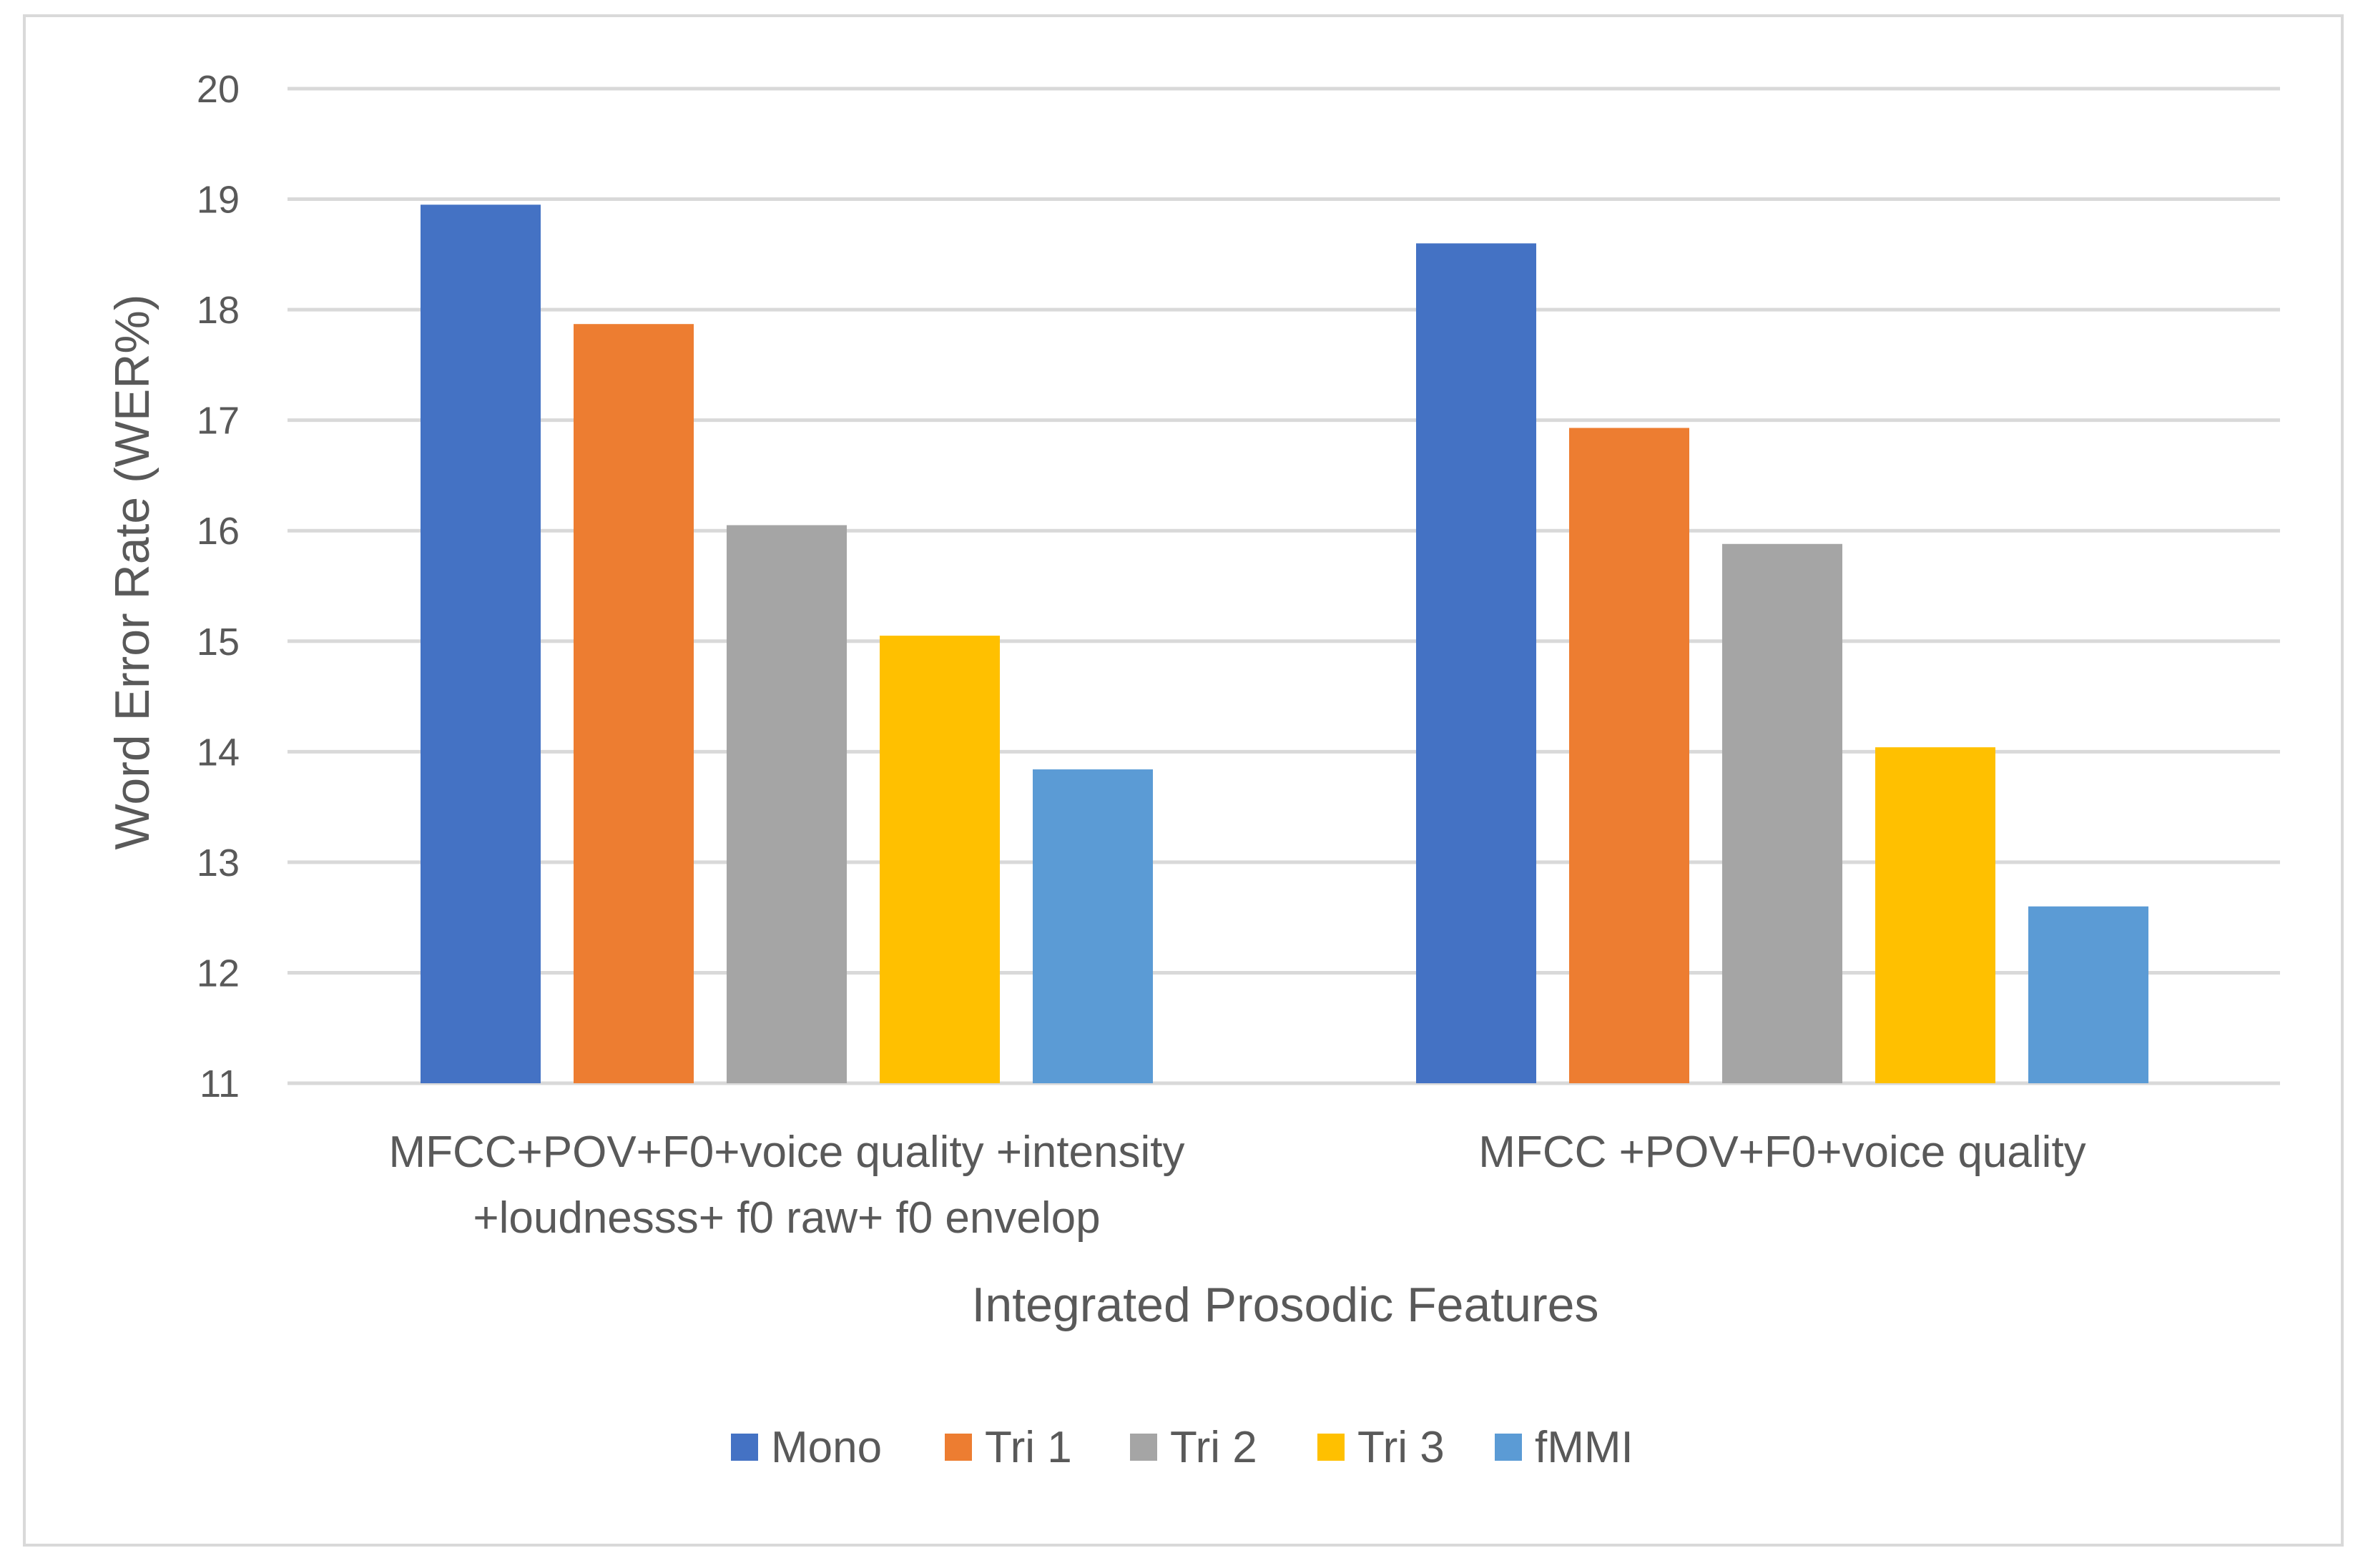 The height and width of the screenshot is (1568, 2368). Describe the element at coordinates (220, 1083) in the screenshot. I see `y-tick-label: 11` at that location.